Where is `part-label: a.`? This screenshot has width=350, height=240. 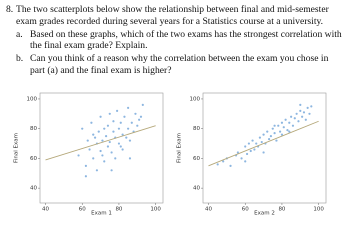
part-label: a. is located at coordinates (19, 34).